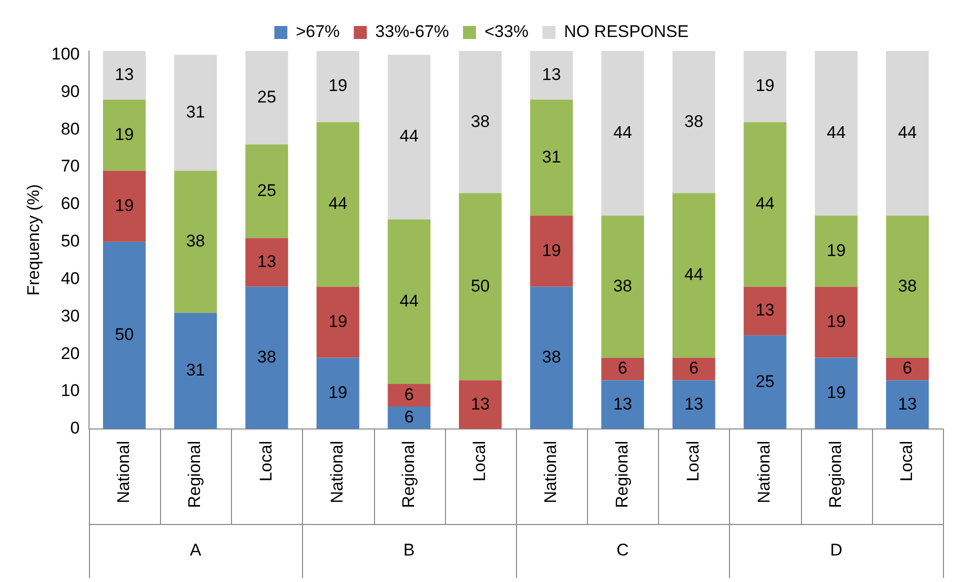 This screenshot has width=959, height=582. Describe the element at coordinates (33, 240) in the screenshot. I see `y-axis-title: Frequency (%)` at that location.